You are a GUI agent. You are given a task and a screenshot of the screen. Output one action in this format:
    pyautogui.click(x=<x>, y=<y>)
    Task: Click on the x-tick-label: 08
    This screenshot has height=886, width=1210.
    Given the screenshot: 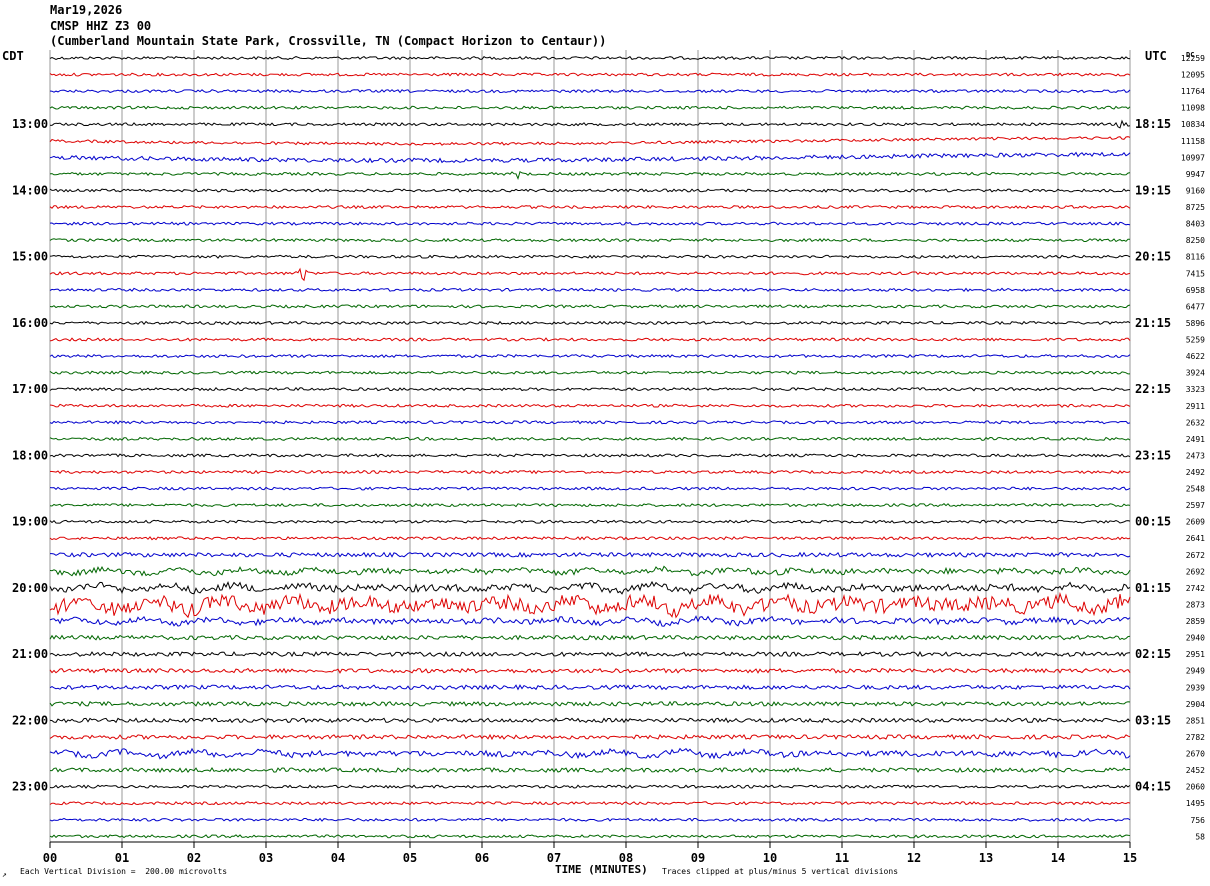 What is the action you would take?
    pyautogui.click(x=626, y=858)
    